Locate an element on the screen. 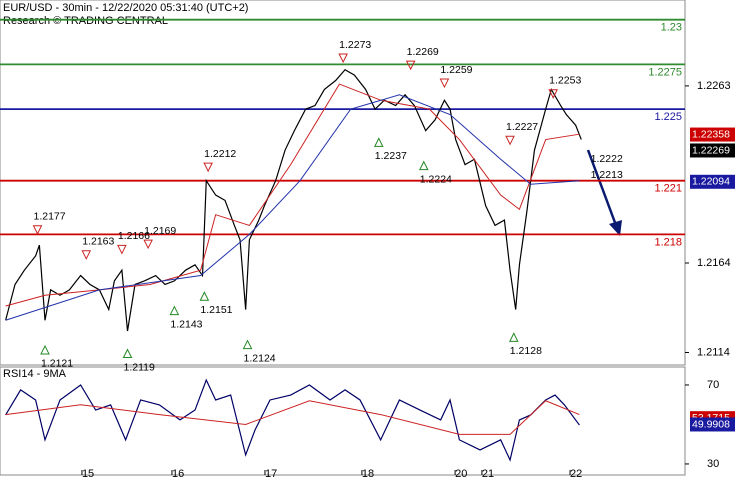 The width and height of the screenshot is (735, 480). forecast-arrowhead is located at coordinates (615, 228).